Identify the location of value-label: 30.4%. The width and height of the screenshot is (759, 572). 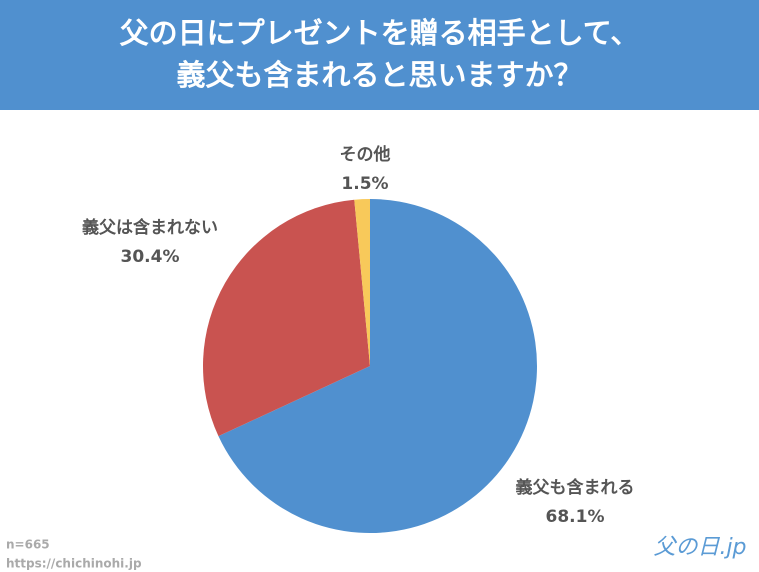
(150, 257).